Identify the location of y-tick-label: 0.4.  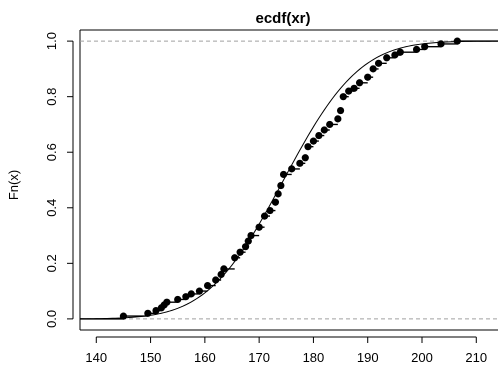
(51, 208).